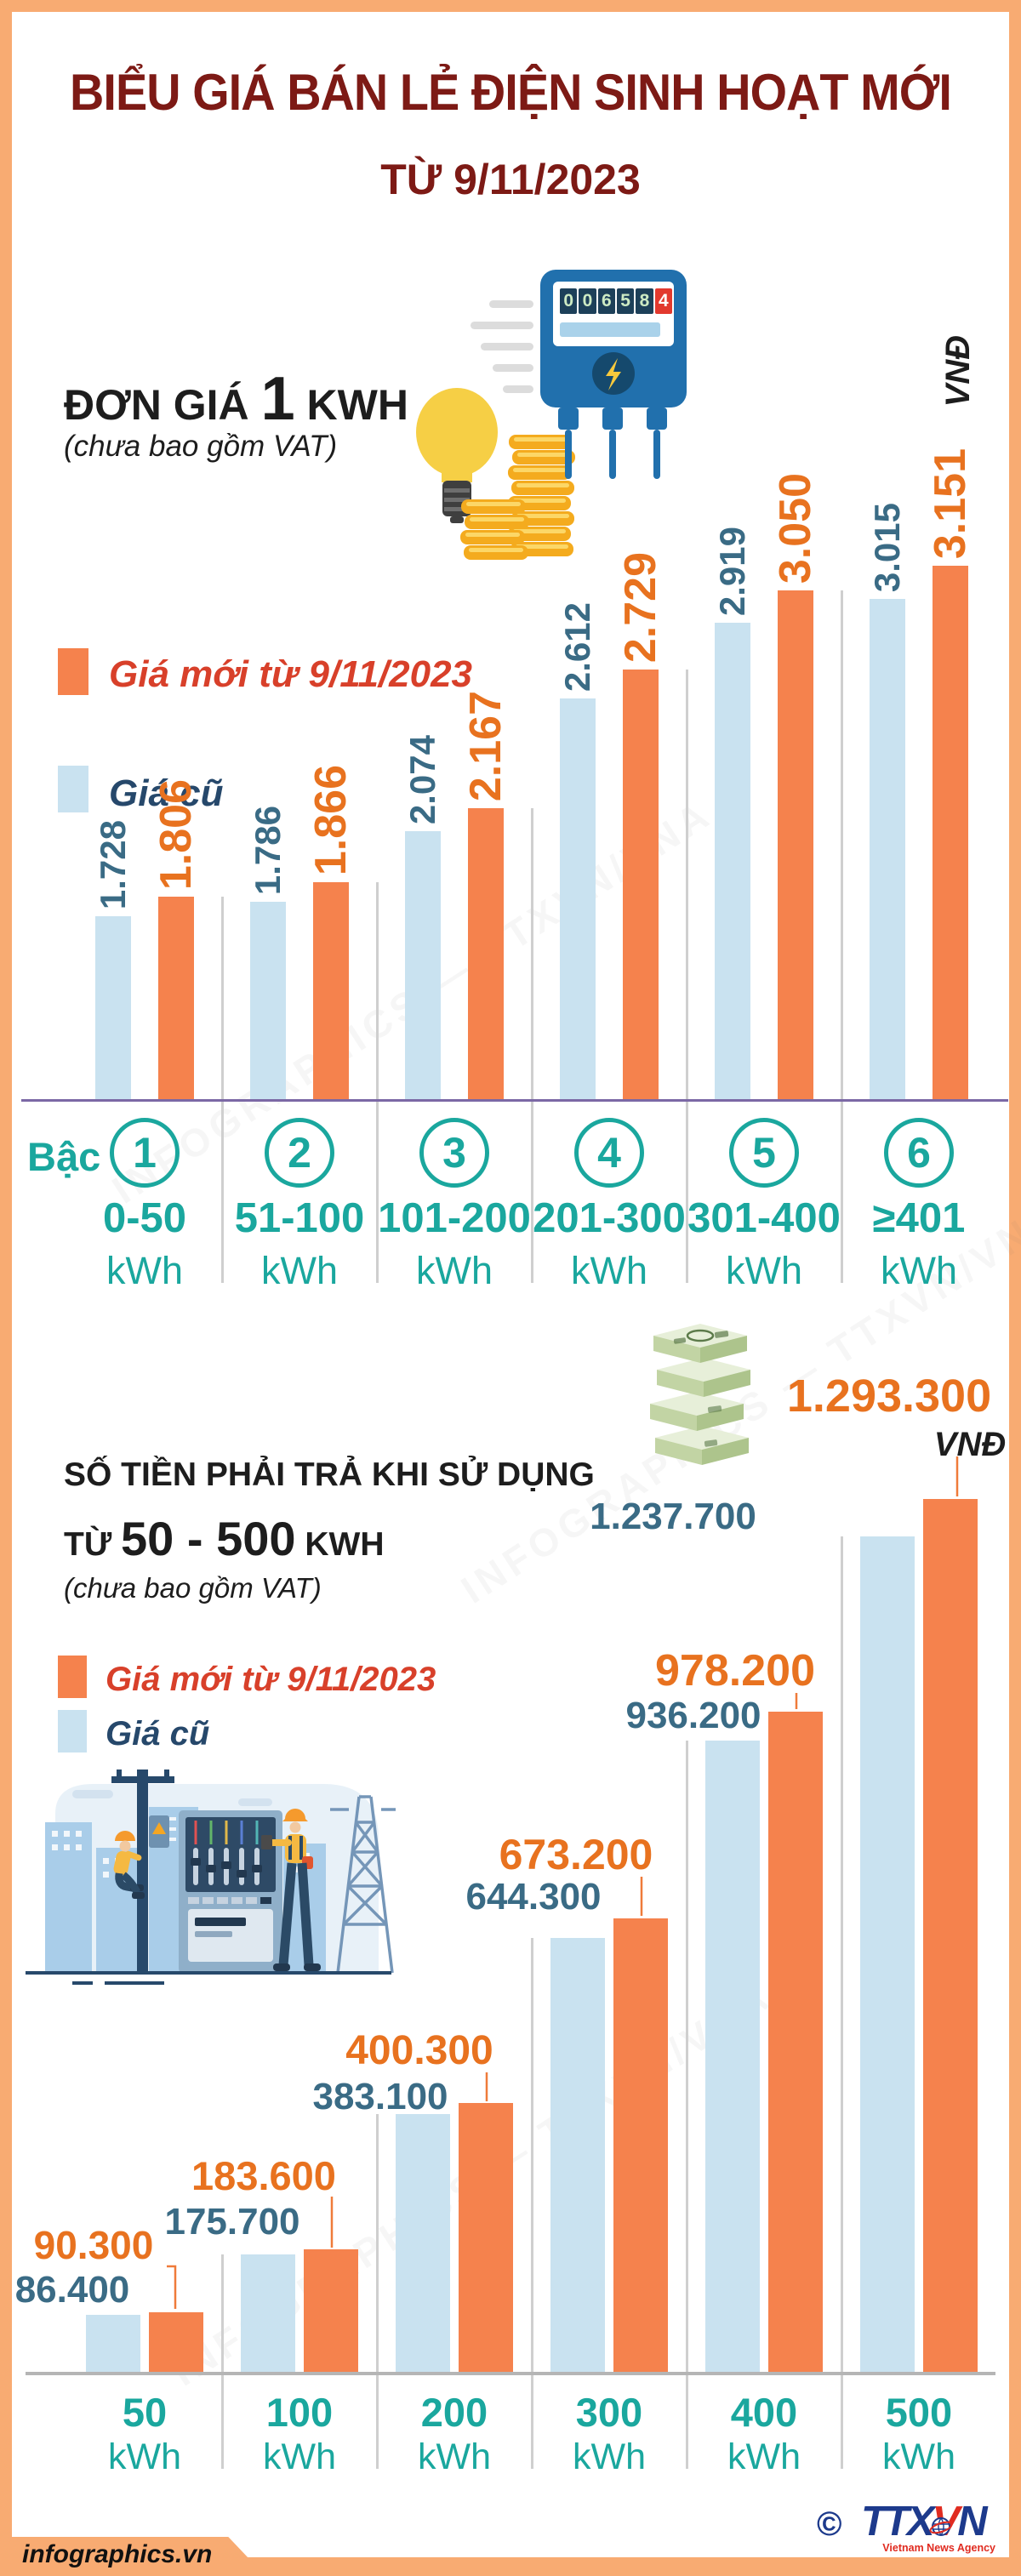 This screenshot has width=1021, height=2576. I want to click on chart1-unit-label: VNĐ, so click(958, 370).